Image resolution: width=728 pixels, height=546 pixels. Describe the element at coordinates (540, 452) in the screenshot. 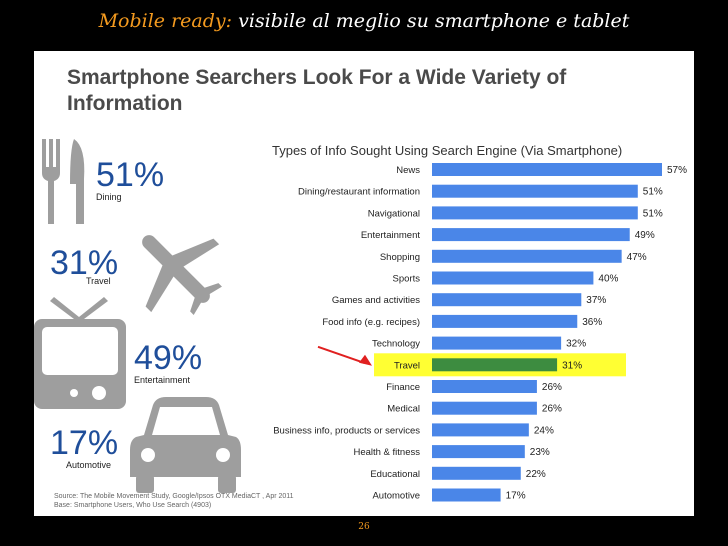

I see `value-label: 23%` at that location.